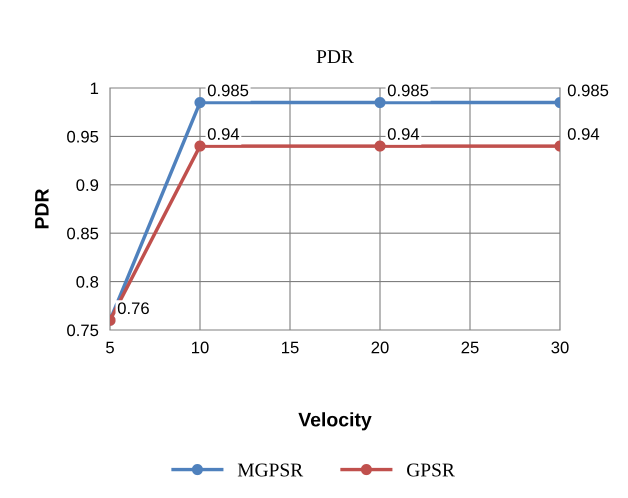 Image resolution: width=628 pixels, height=498 pixels. Describe the element at coordinates (82, 234) in the screenshot. I see `y-tick-label: 0.85` at that location.